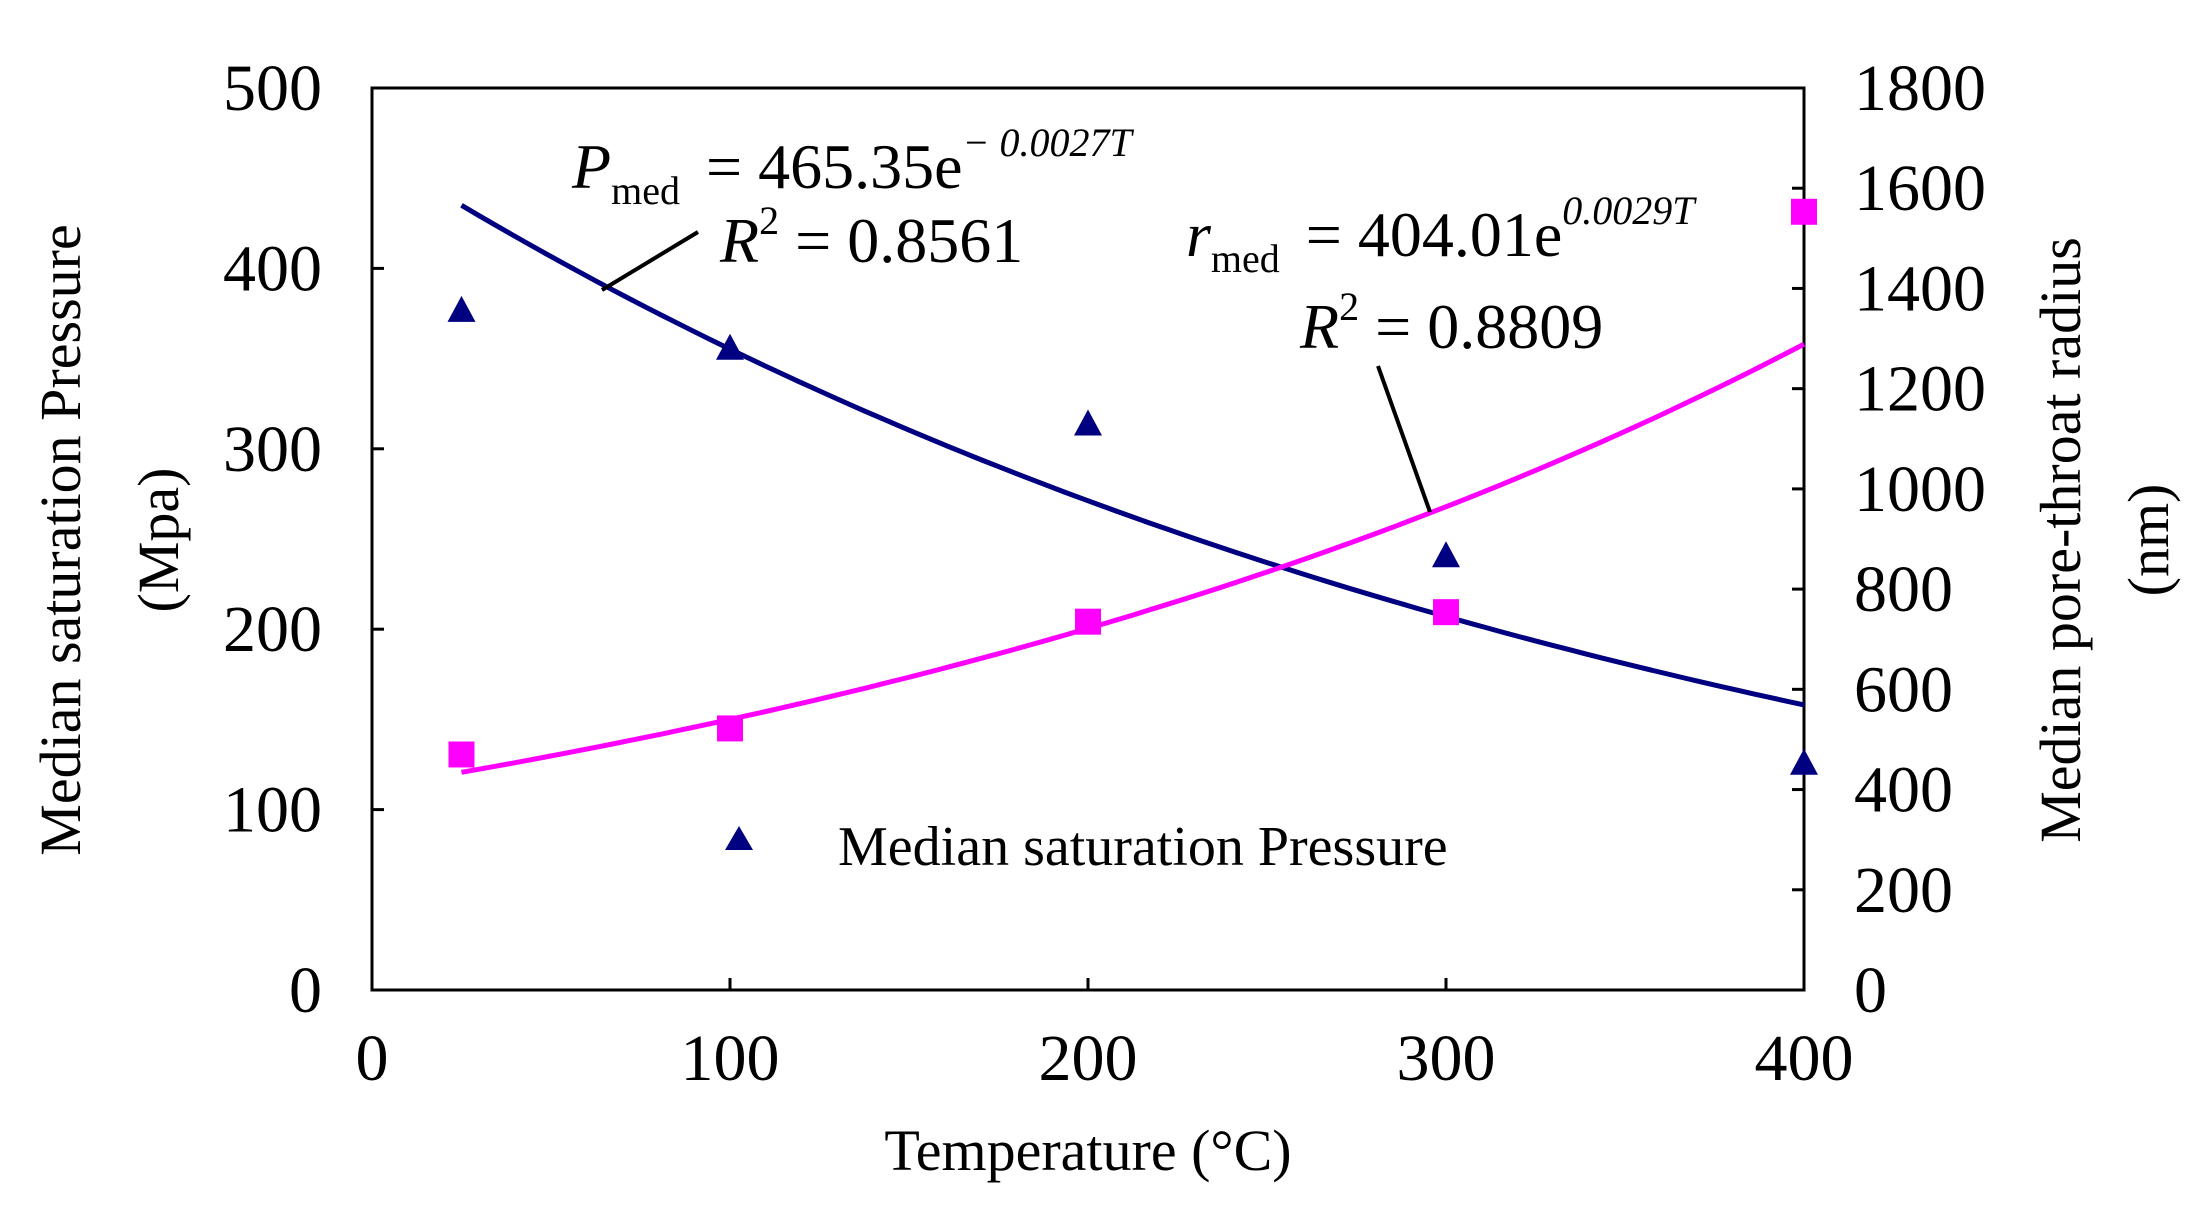 Image resolution: width=2190 pixels, height=1212 pixels. Describe the element at coordinates (730, 1058) in the screenshot. I see `x-tick-label: 100` at that location.